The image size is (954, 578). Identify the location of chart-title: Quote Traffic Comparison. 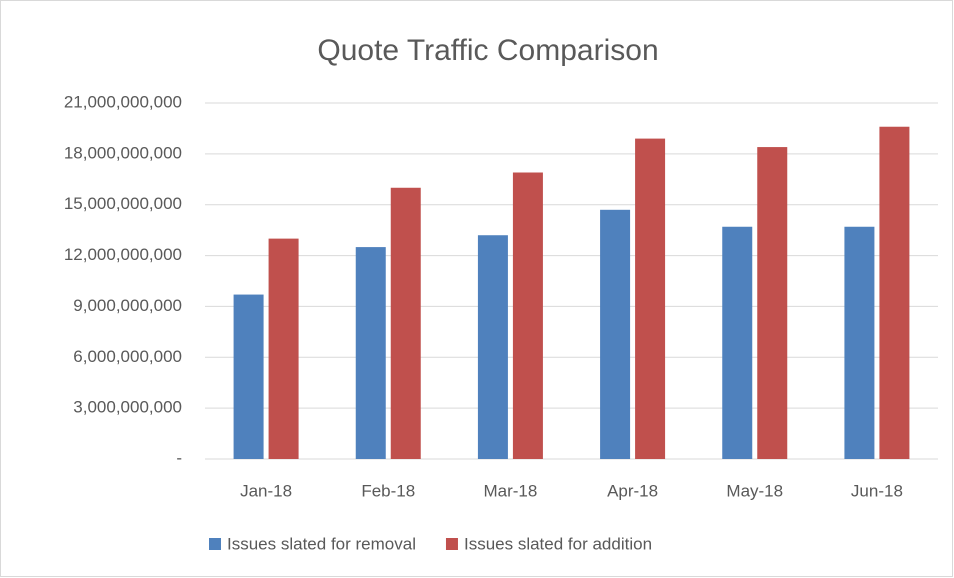
(487, 50).